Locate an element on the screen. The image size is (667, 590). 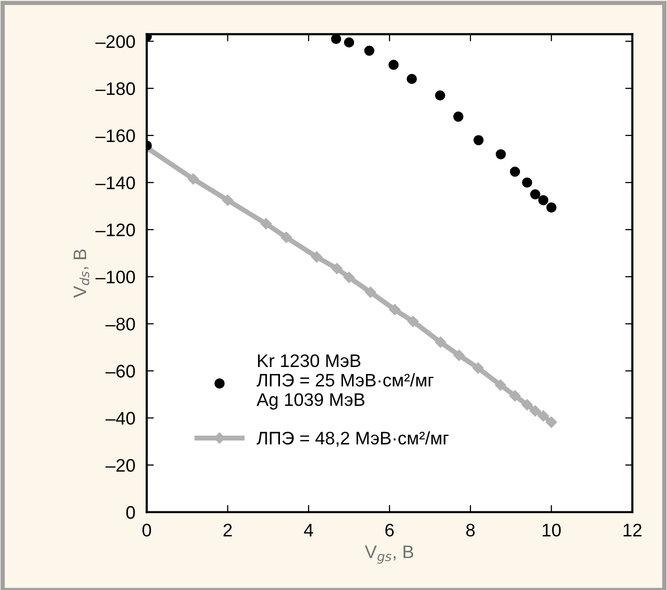
y-tick-label: –20 is located at coordinates (120, 465).